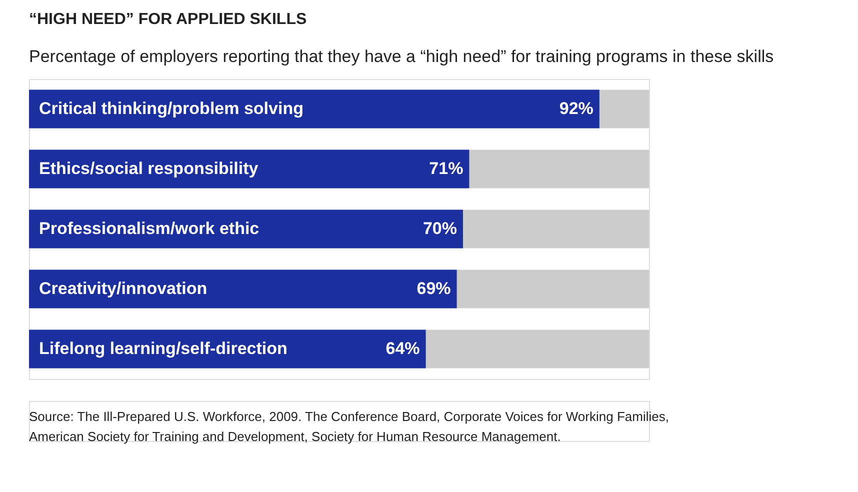  Describe the element at coordinates (163, 348) in the screenshot. I see `y-tick-label: Lifelong learning/self-direction` at that location.